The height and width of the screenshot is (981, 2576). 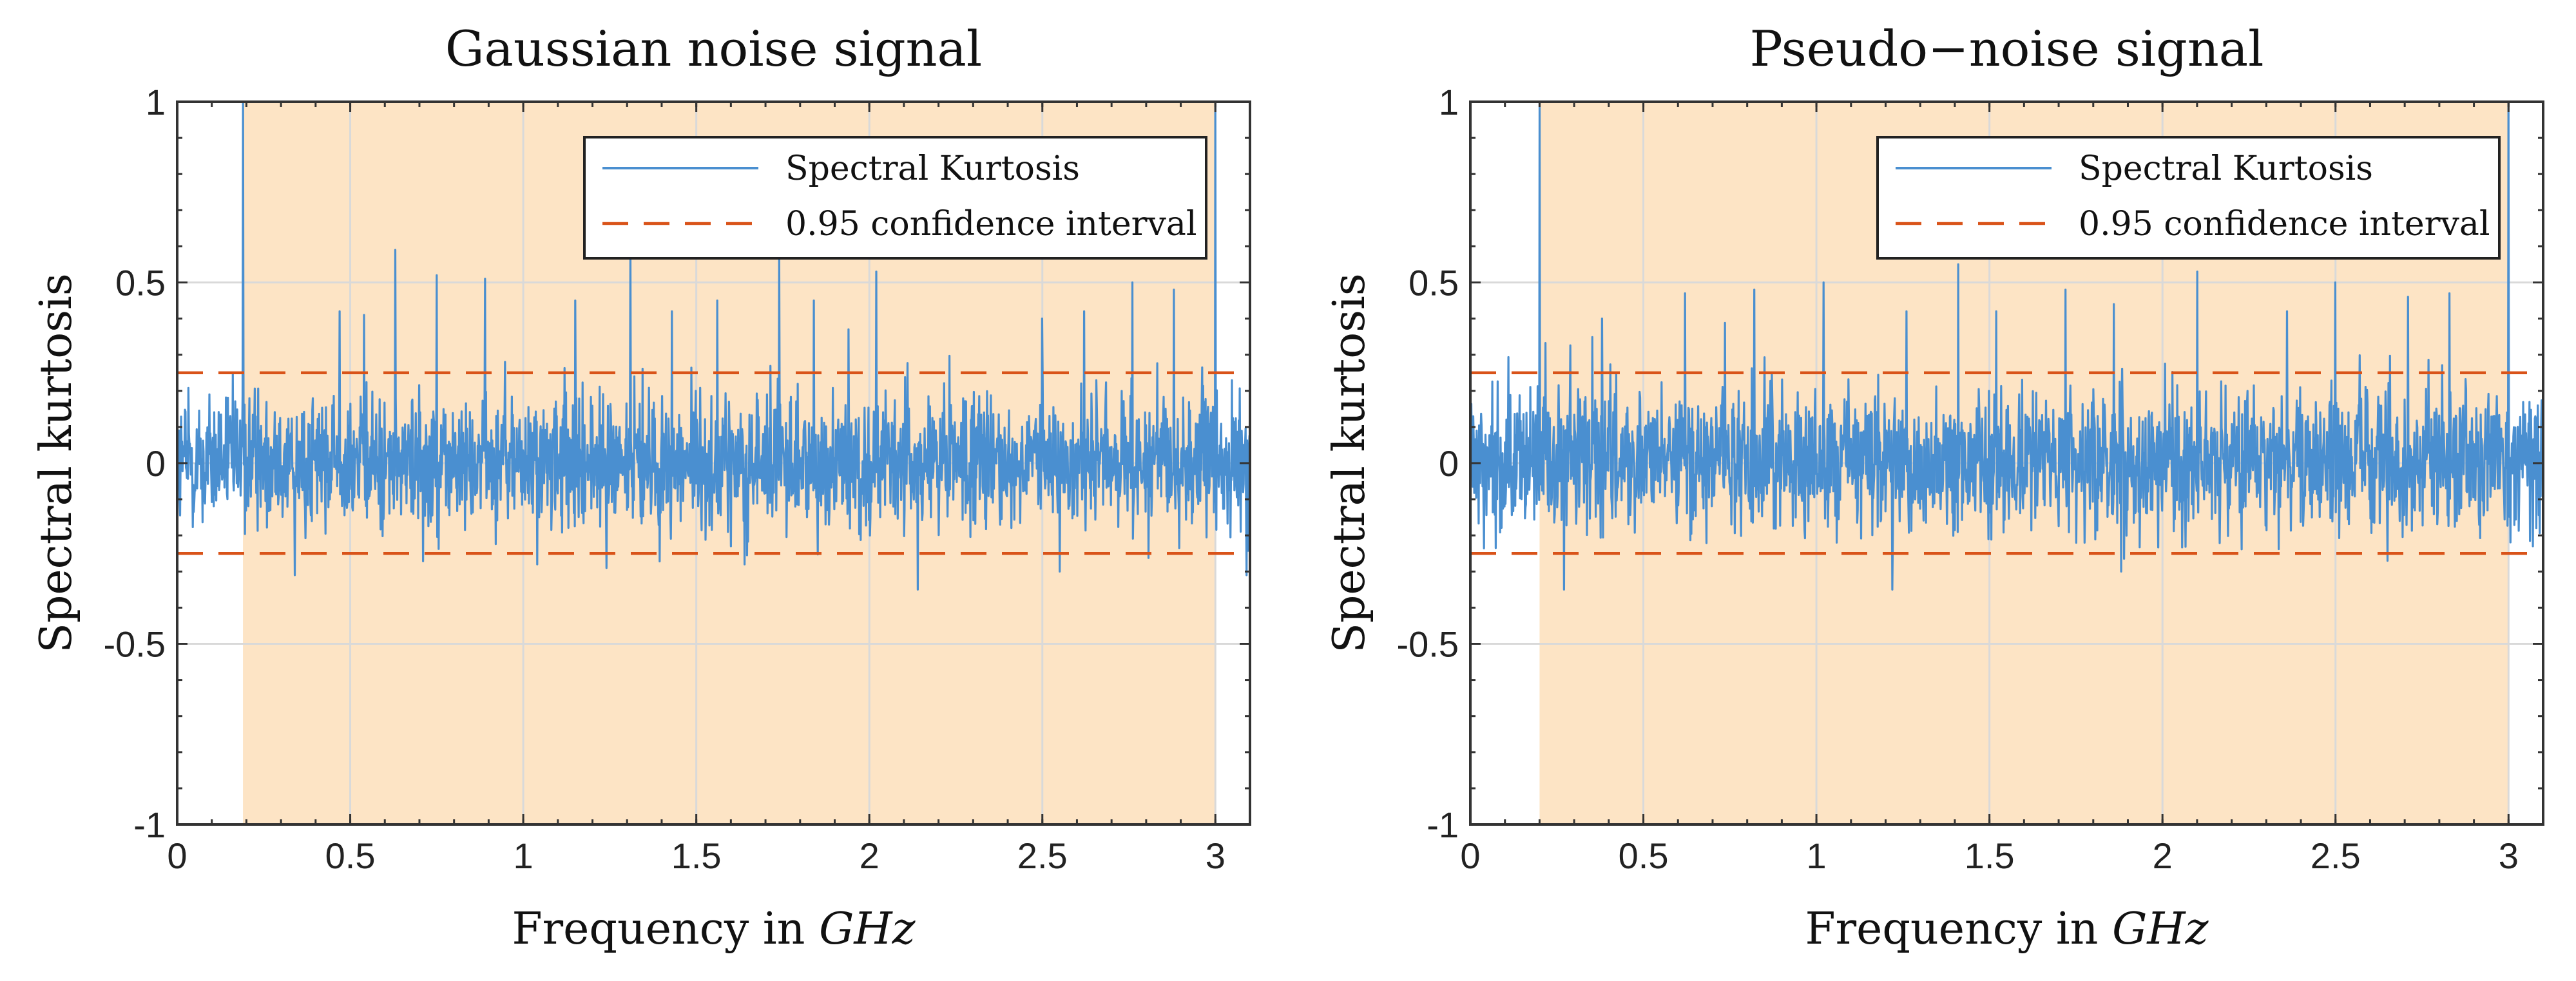 What do you see at coordinates (713, 48) in the screenshot?
I see `chart-title: Gaussian noise signal` at bounding box center [713, 48].